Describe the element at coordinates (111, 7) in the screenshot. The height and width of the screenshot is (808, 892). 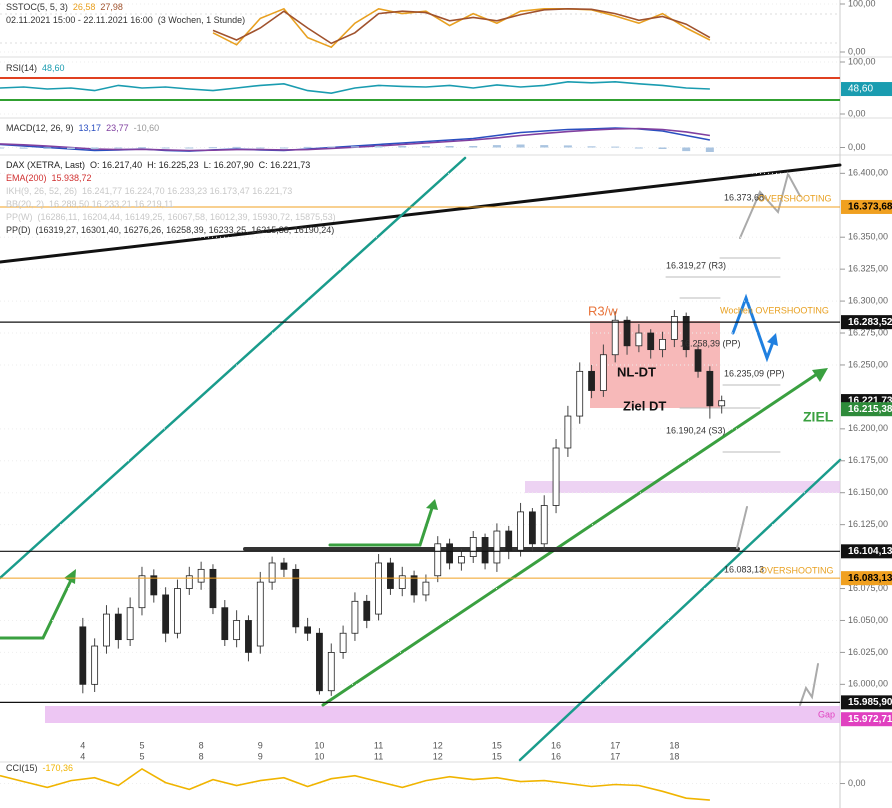
I see `indicator-readout: 27,98` at that location.